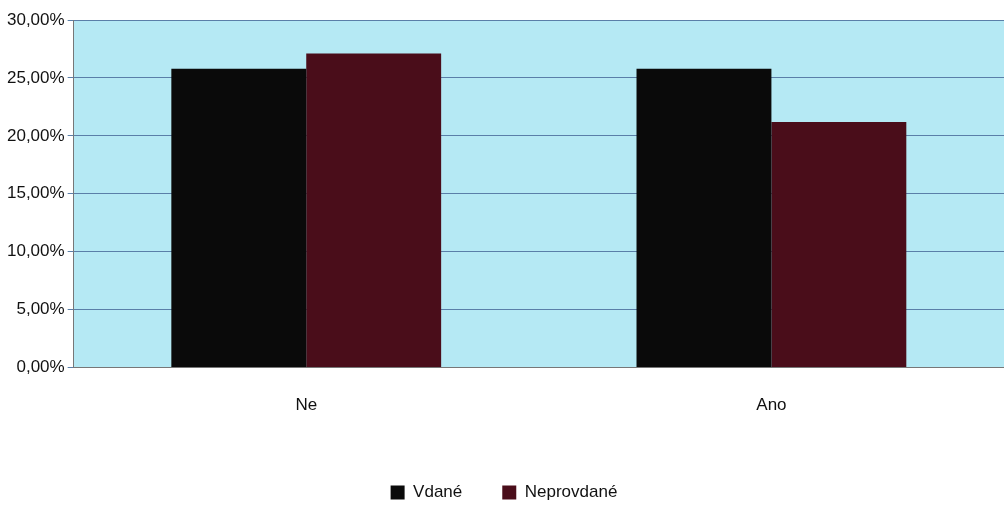 This screenshot has height=517, width=1004. What do you see at coordinates (35, 19) in the screenshot?
I see `y-tick-label: 30,00%` at bounding box center [35, 19].